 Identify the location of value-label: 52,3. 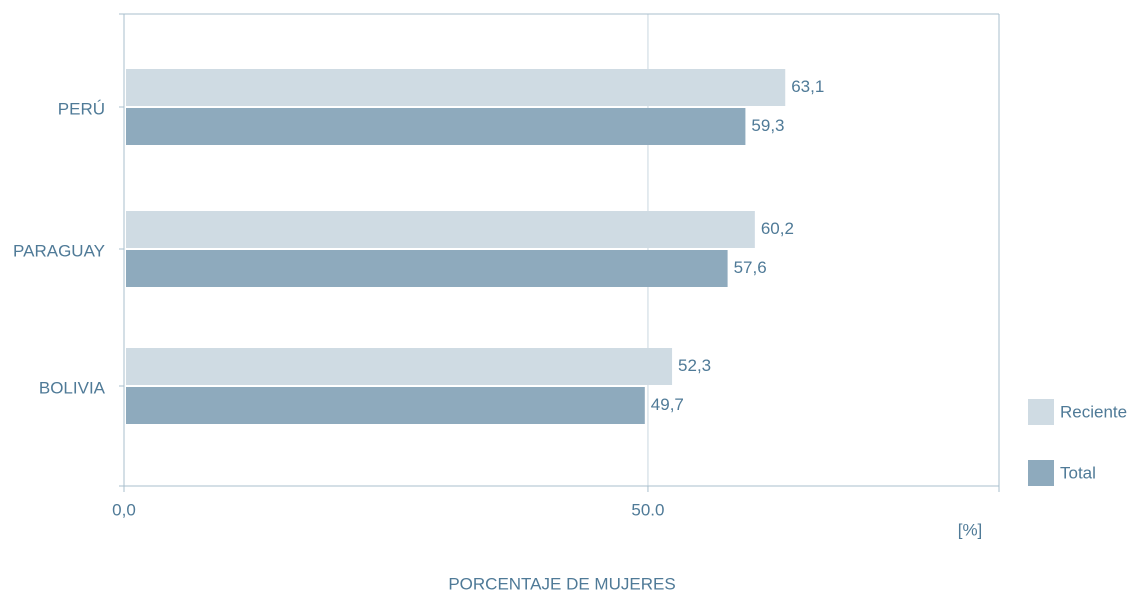
(694, 365).